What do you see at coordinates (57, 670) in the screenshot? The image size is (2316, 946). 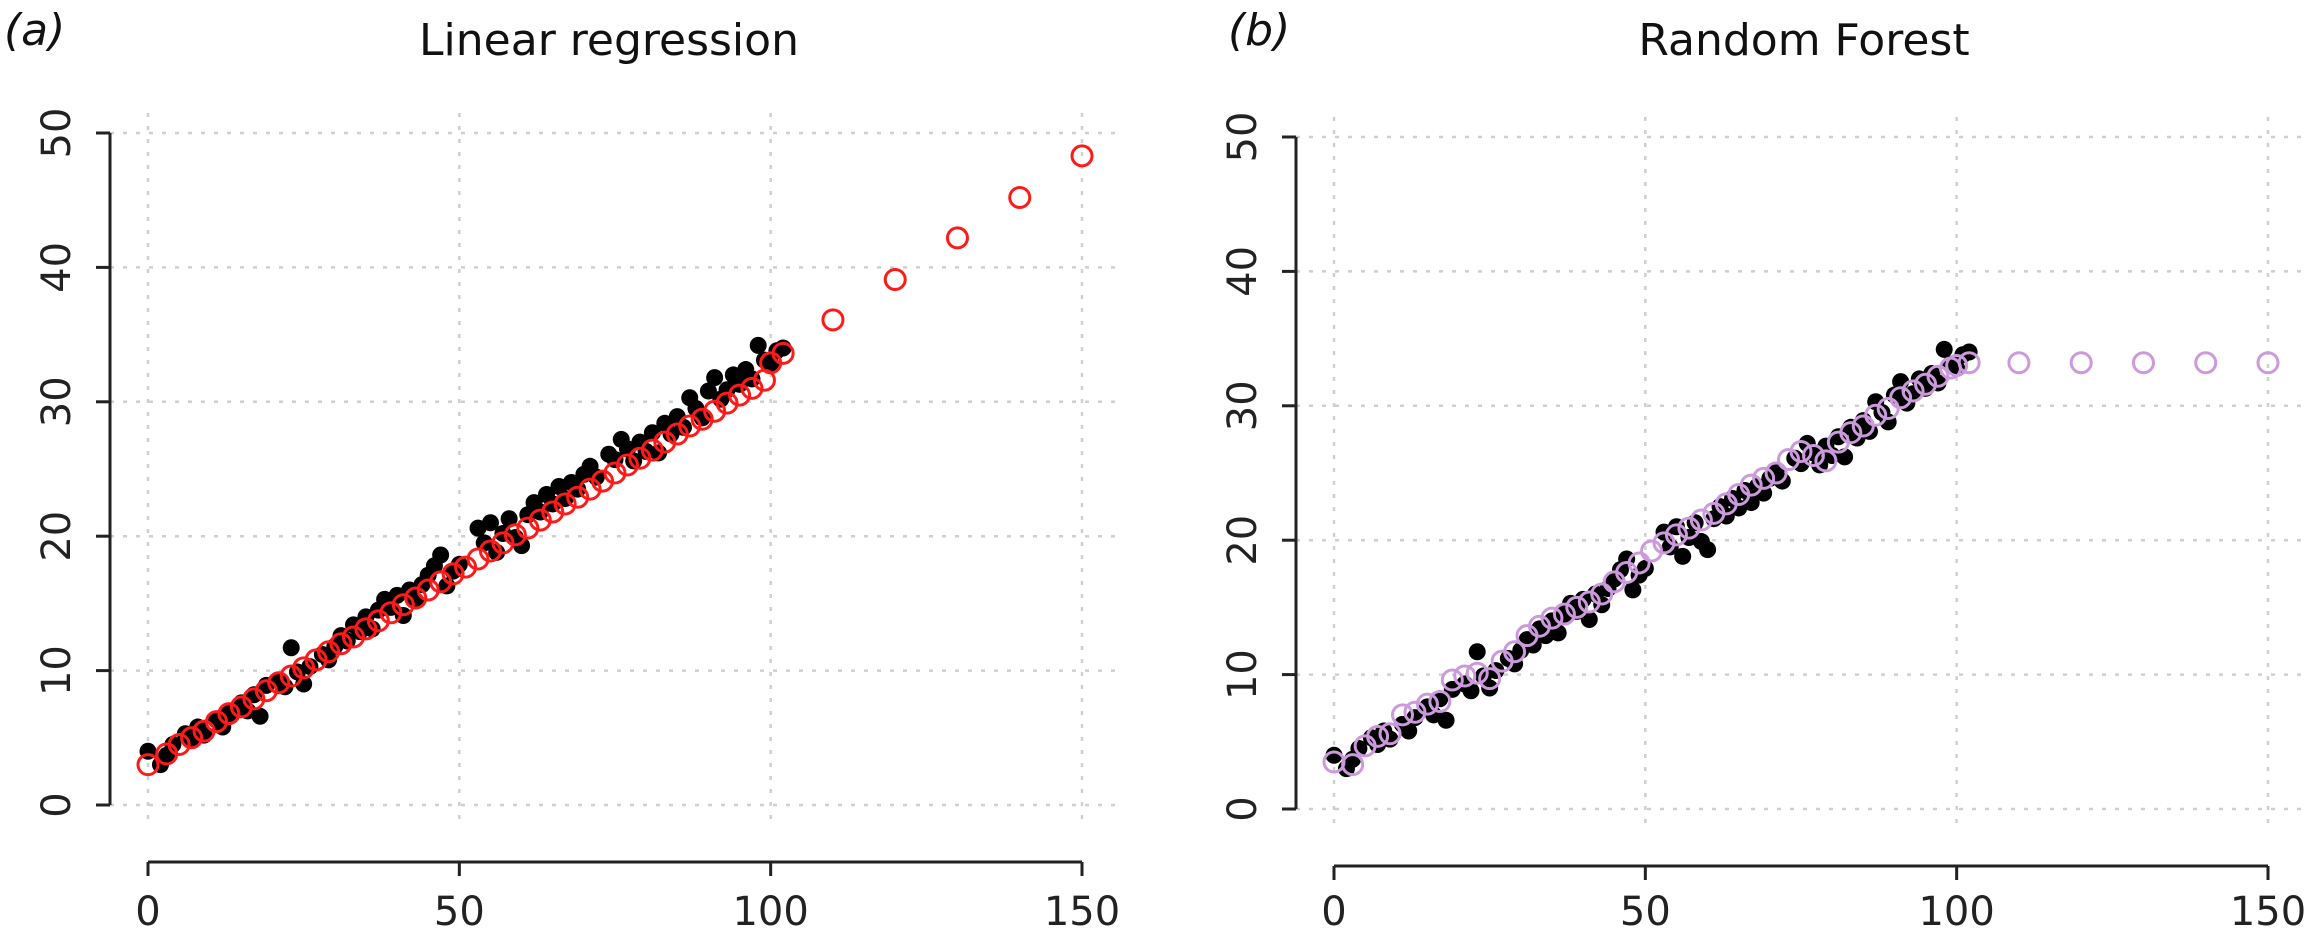 I see `y-tick-label: 10` at bounding box center [57, 670].